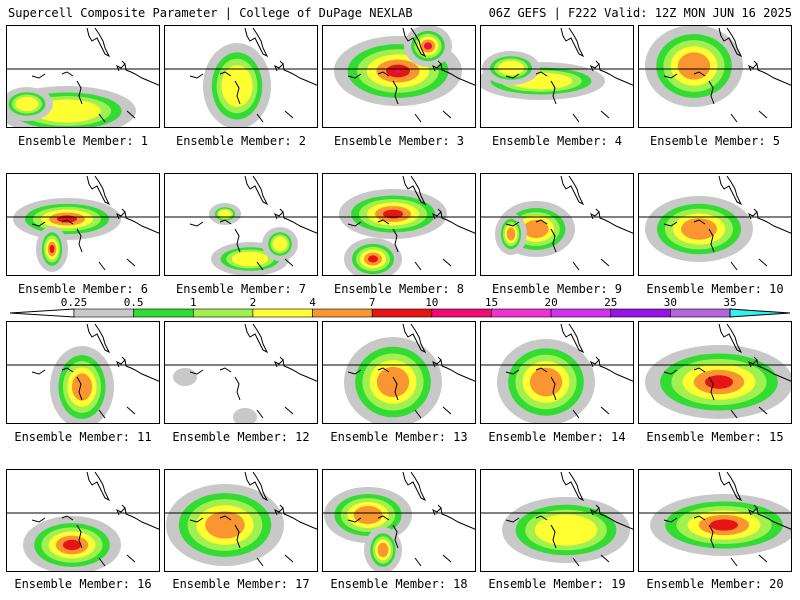 The image size is (800, 600). Describe the element at coordinates (670, 302) in the screenshot. I see `legend-tick-label: 30` at that location.